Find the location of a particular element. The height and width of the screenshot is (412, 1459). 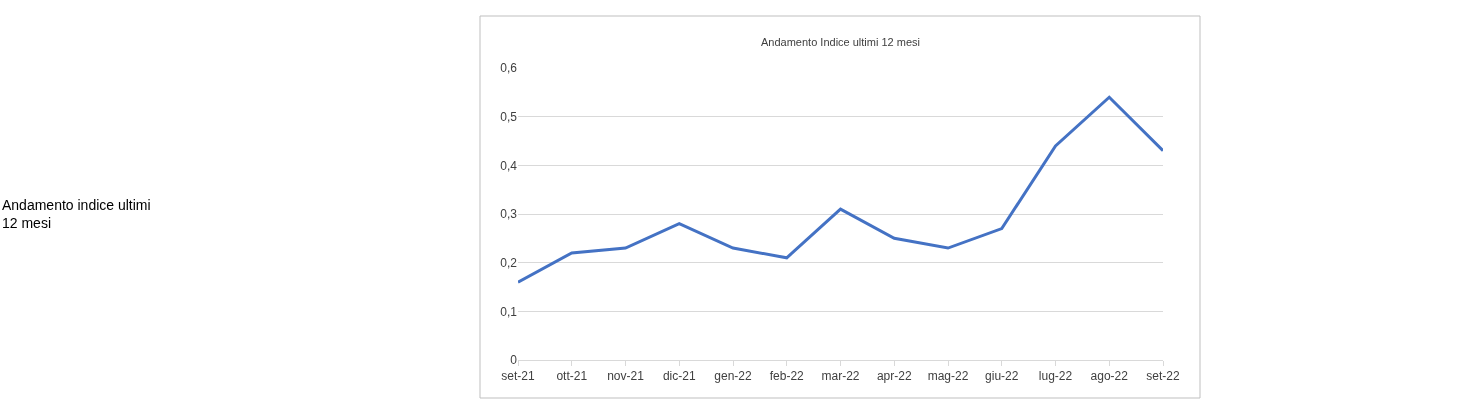

y-tick-label: 0,2 is located at coordinates (509, 262).